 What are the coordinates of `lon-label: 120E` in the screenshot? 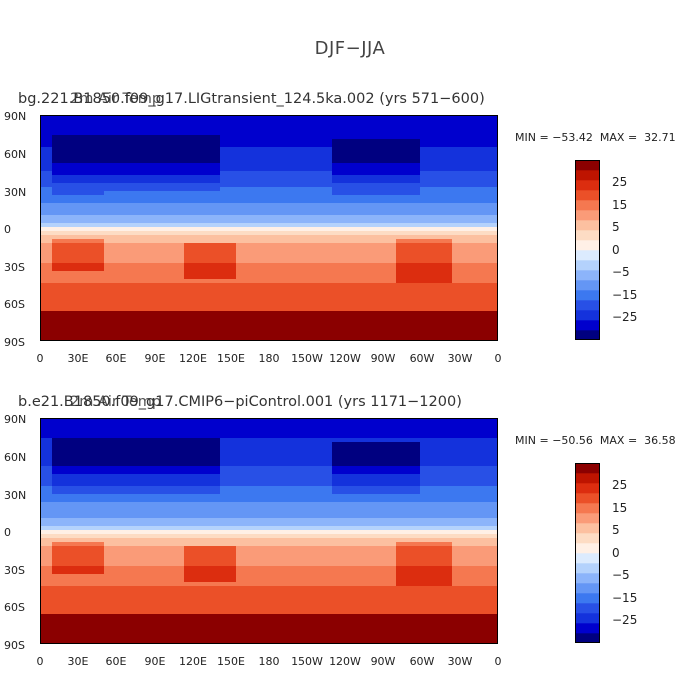 It's located at (193, 661).